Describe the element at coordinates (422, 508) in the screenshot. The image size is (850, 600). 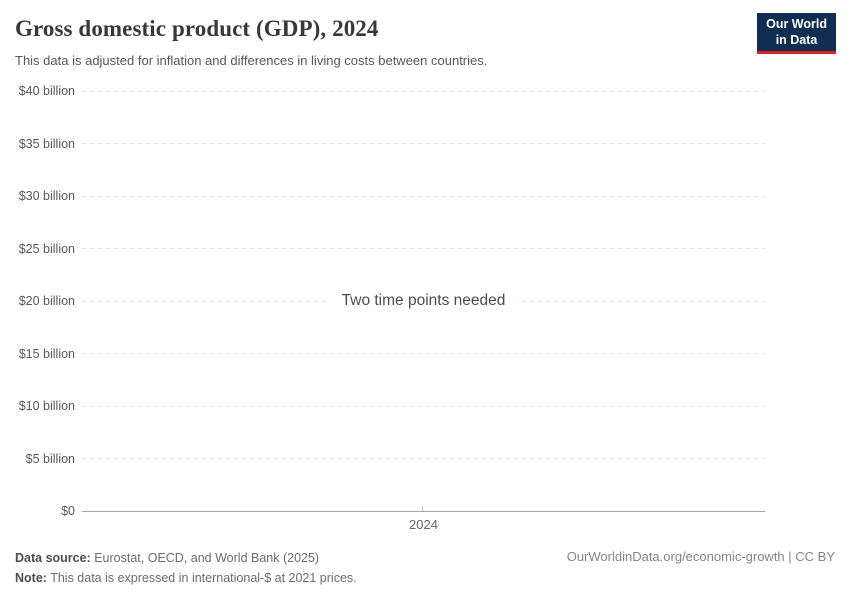
I see `x-axis-tick` at that location.